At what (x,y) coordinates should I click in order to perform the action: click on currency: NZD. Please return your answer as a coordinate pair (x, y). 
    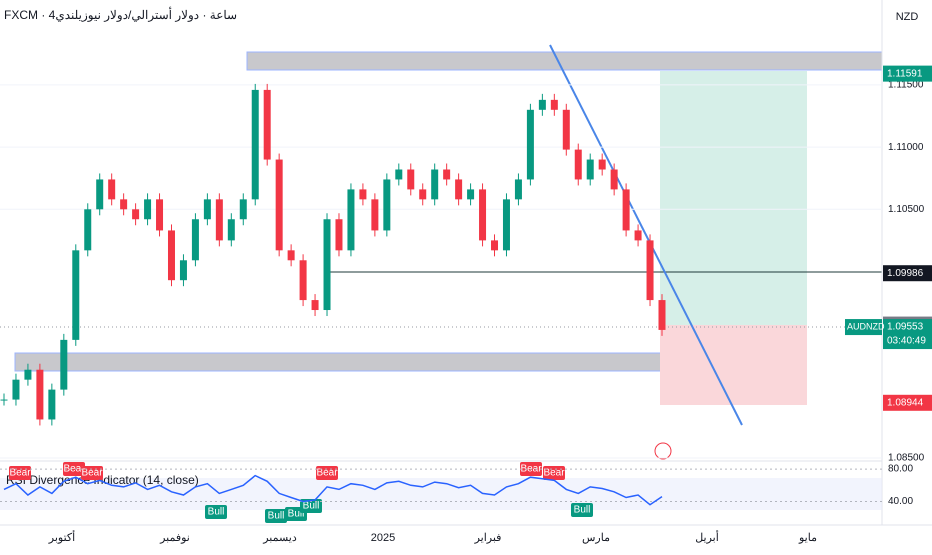
    Looking at the image, I should click on (907, 17).